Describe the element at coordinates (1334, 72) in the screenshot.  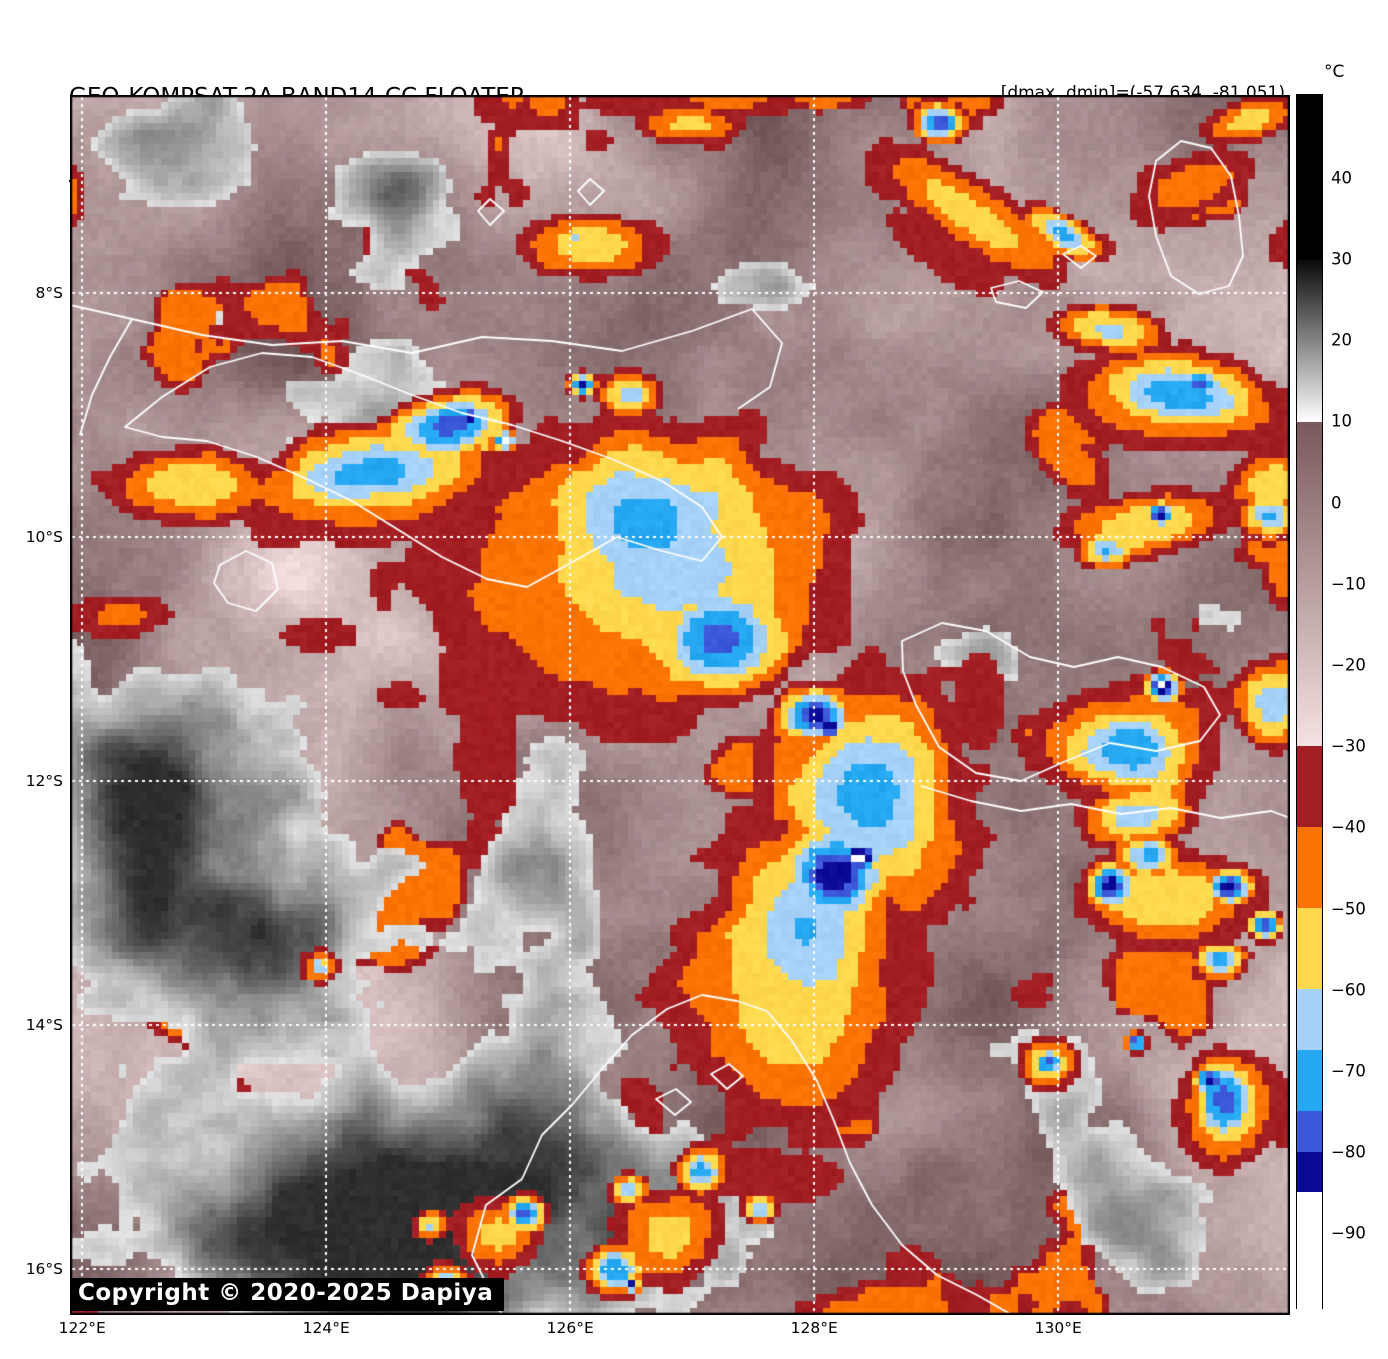
I see `colorbar-unit-label: °C` at that location.